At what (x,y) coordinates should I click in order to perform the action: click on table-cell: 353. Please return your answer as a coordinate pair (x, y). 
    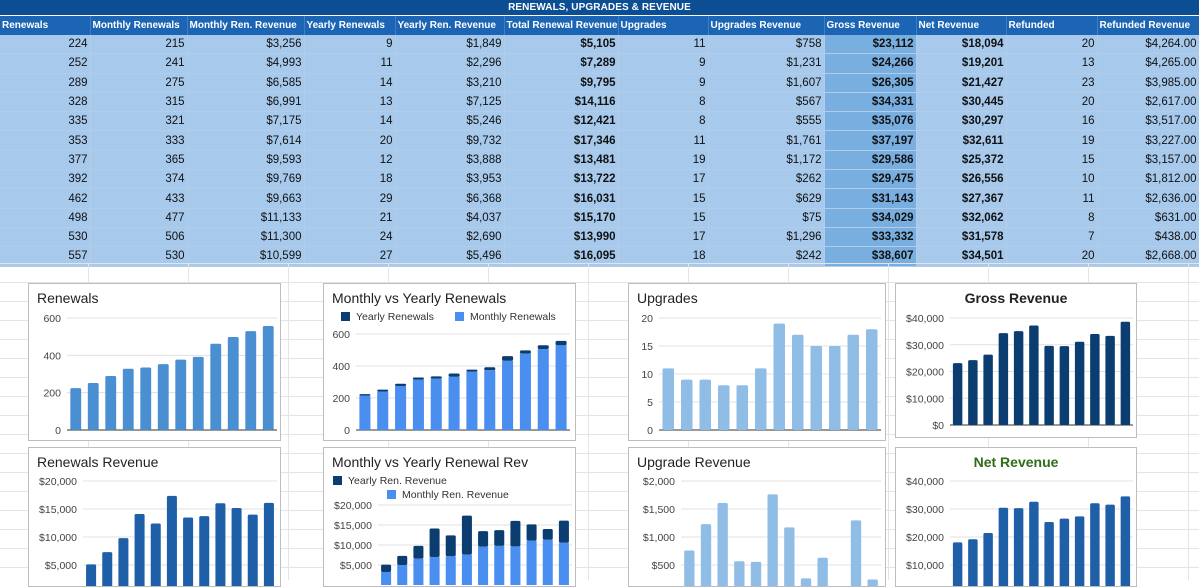
    Looking at the image, I should click on (45, 140).